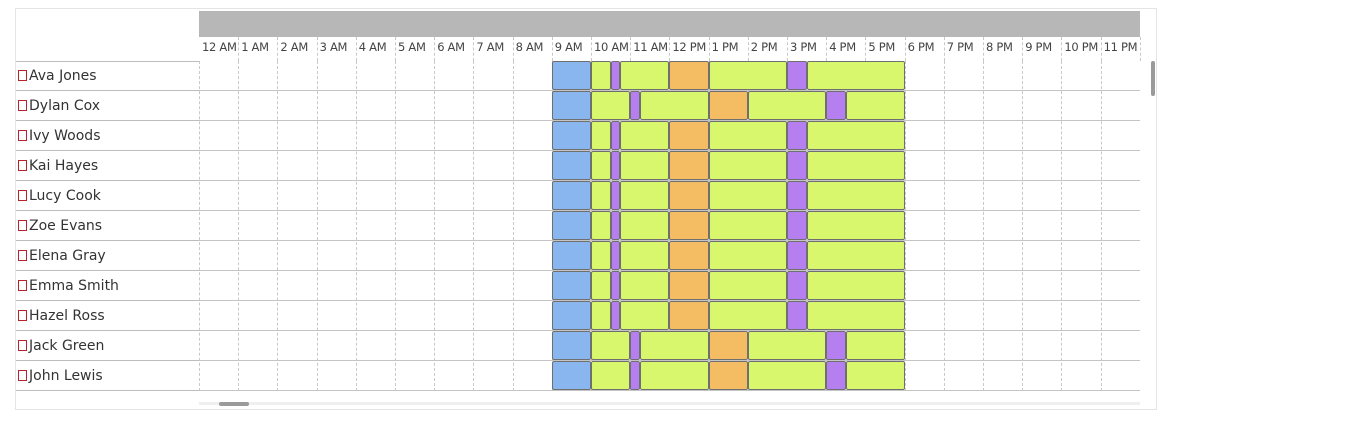 The width and height of the screenshot is (1371, 438). Describe the element at coordinates (107, 196) in the screenshot. I see `resource-row-label: Lucy Cook` at that location.